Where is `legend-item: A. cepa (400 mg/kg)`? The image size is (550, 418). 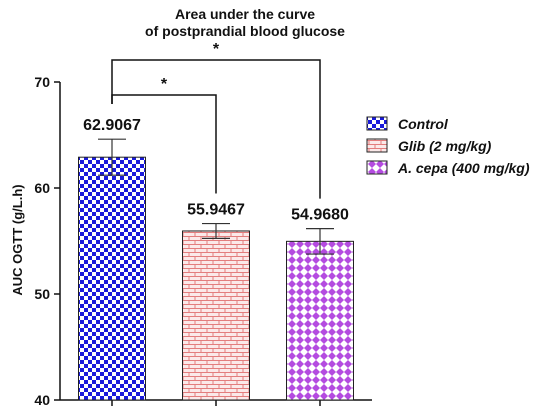 legend-item: A. cepa (400 mg/kg) is located at coordinates (448, 168).